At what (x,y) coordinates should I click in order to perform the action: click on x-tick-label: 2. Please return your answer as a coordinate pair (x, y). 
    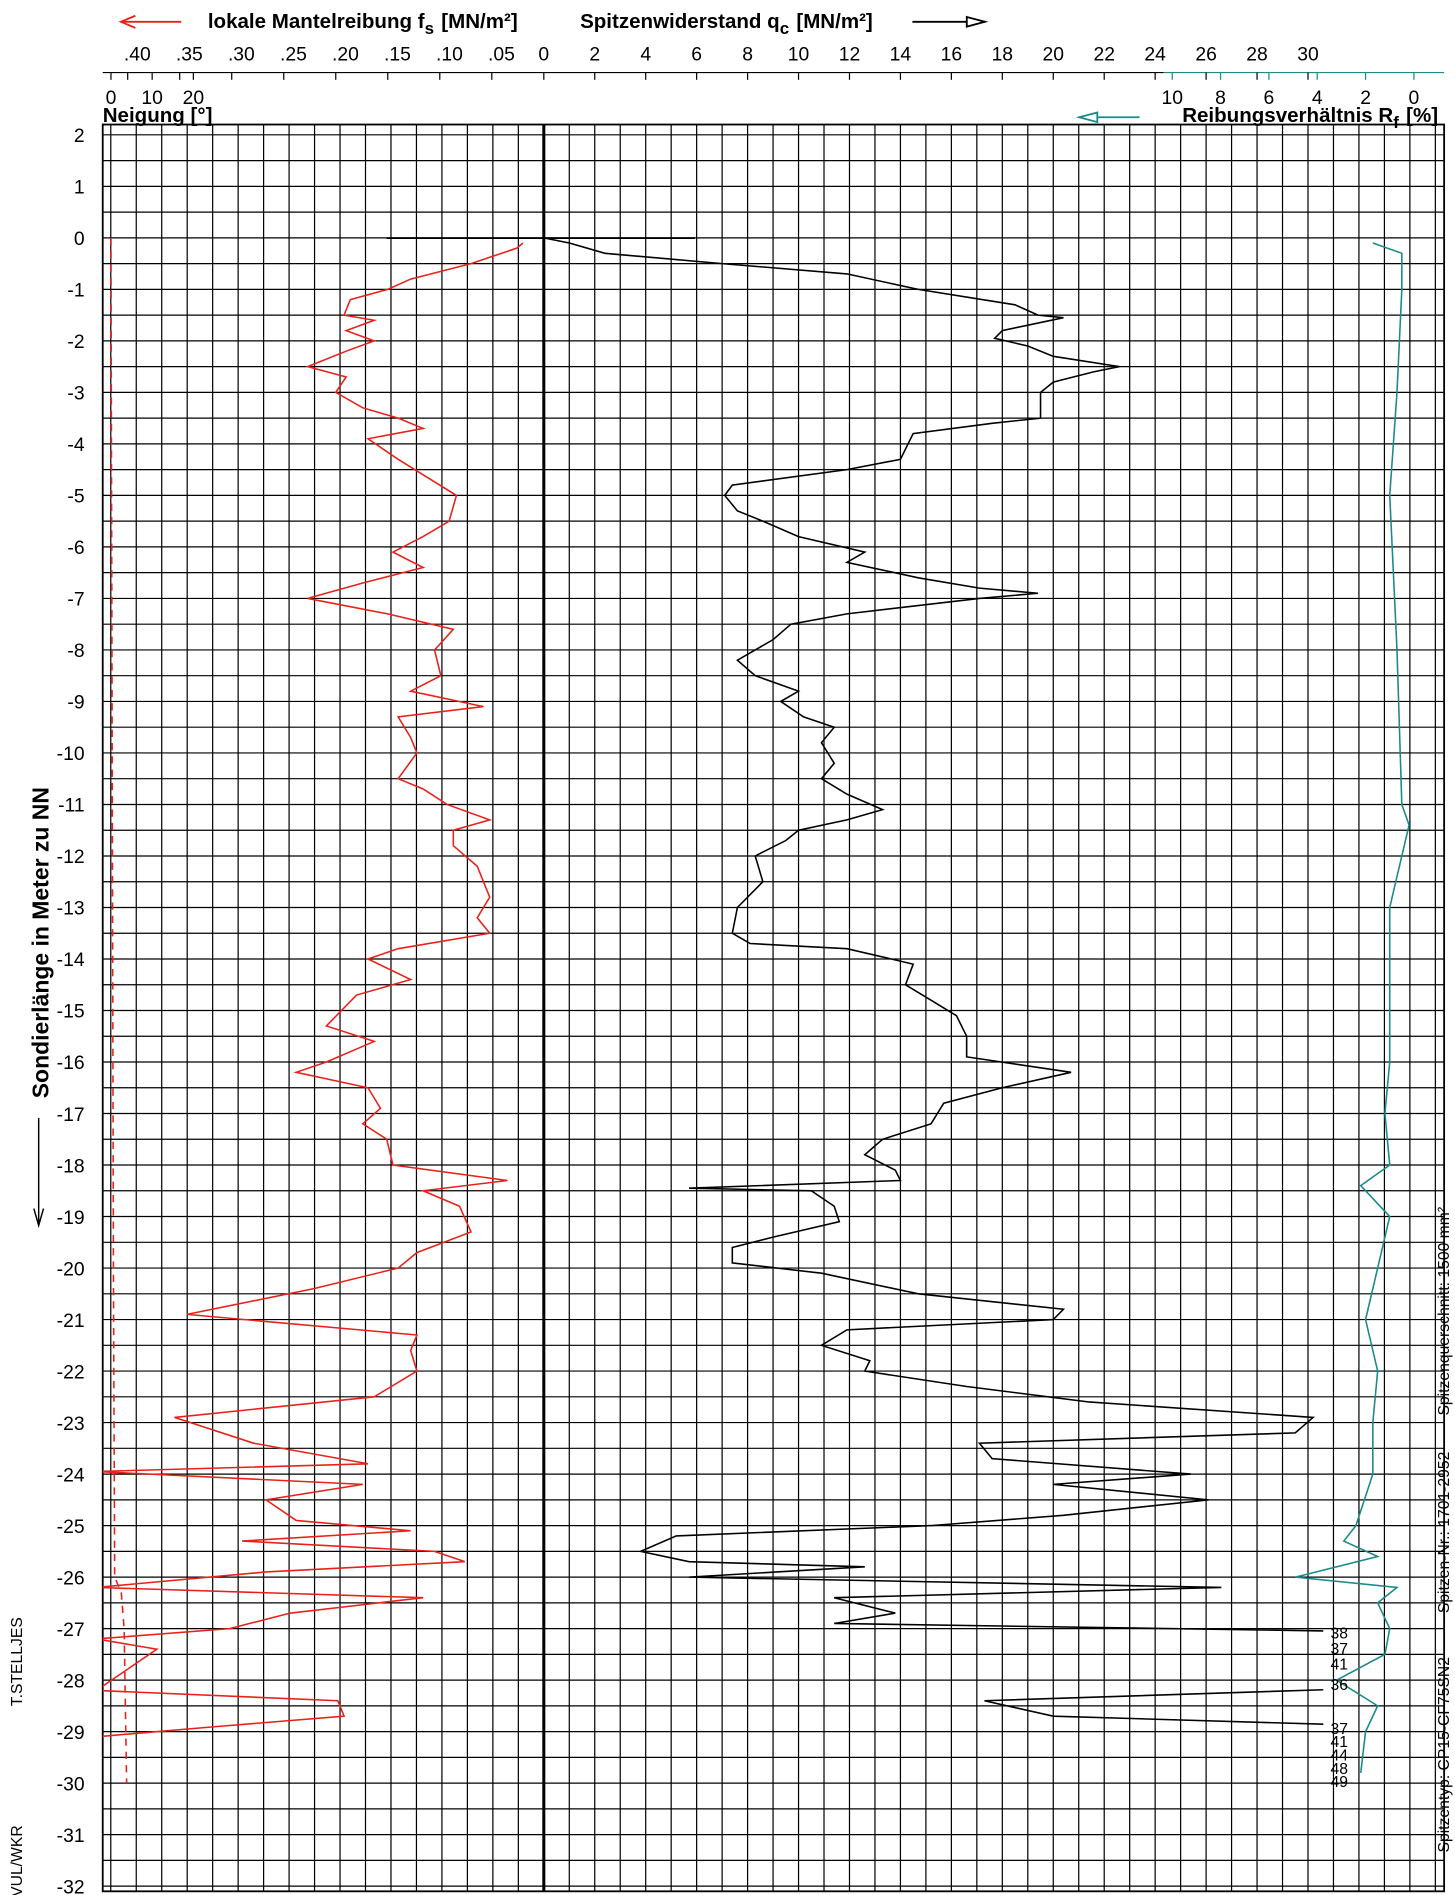
    Looking at the image, I should click on (594, 54).